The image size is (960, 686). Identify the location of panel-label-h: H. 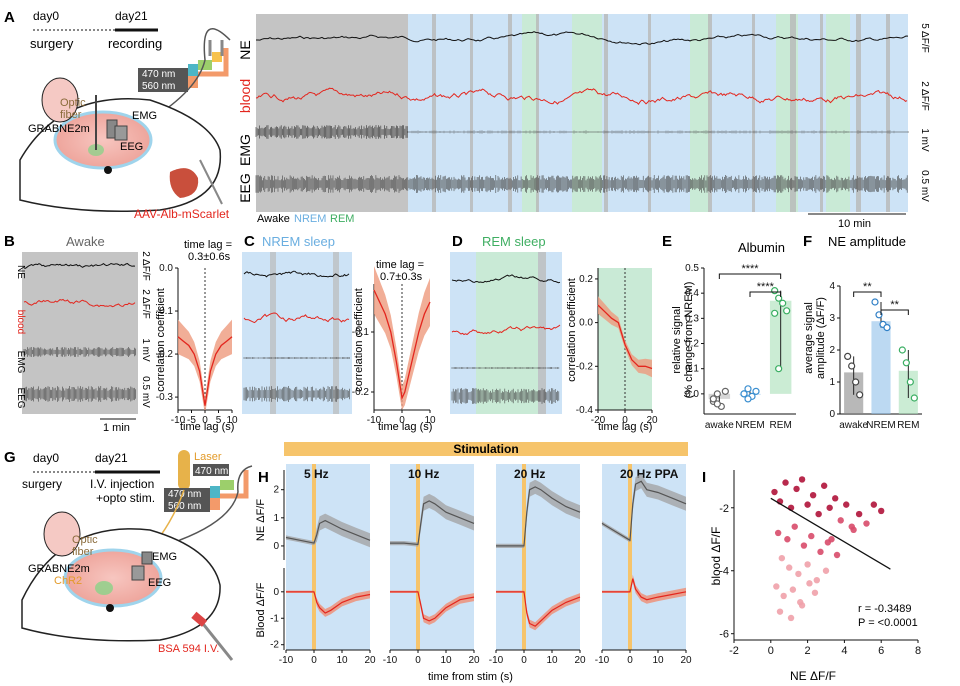
(263, 477).